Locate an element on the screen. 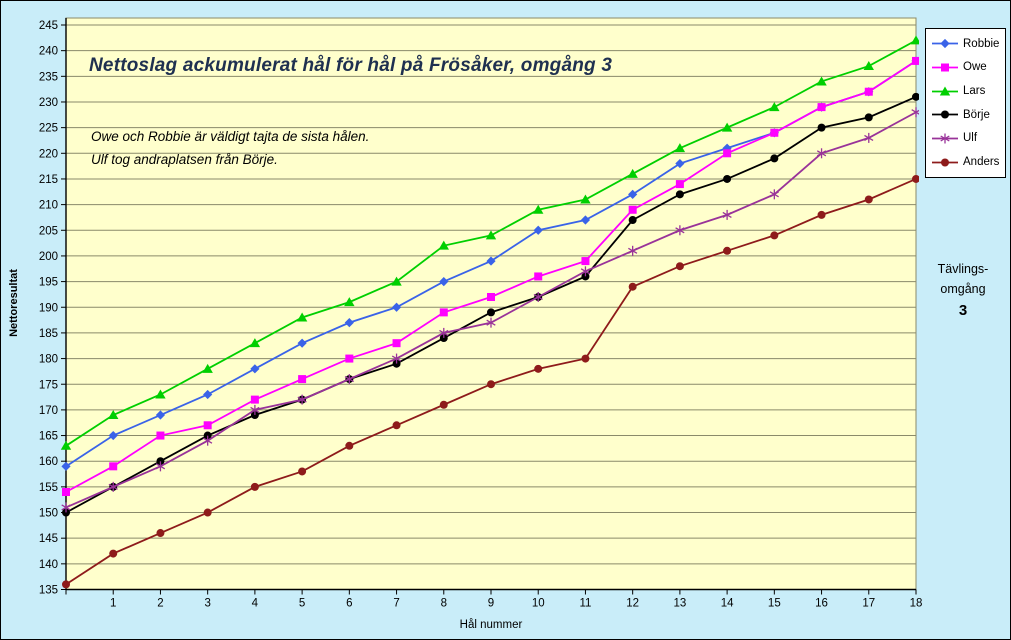 This screenshot has height=640, width=1011. x-tick-label: 1 is located at coordinates (113, 604).